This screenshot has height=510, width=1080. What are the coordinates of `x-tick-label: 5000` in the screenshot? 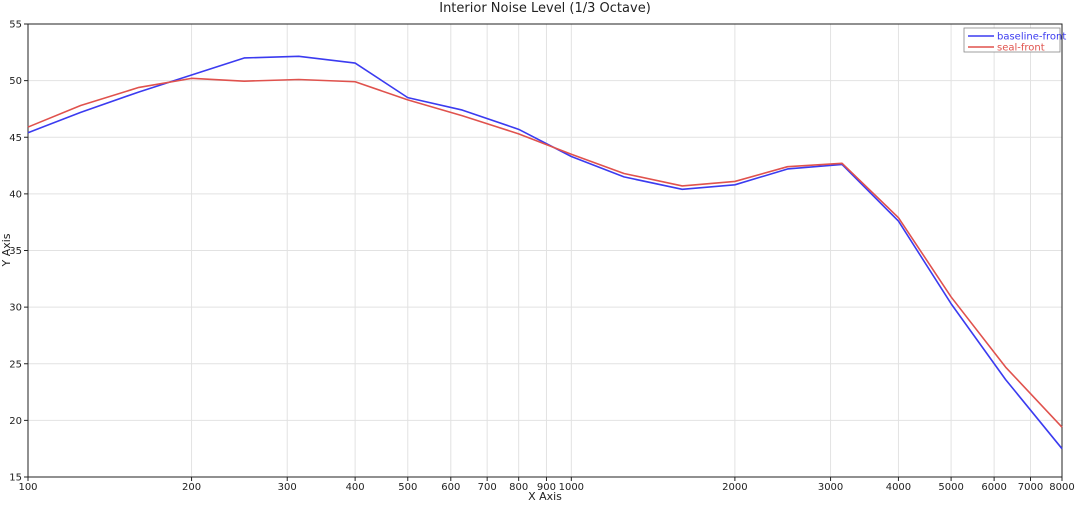 It's located at (950, 487).